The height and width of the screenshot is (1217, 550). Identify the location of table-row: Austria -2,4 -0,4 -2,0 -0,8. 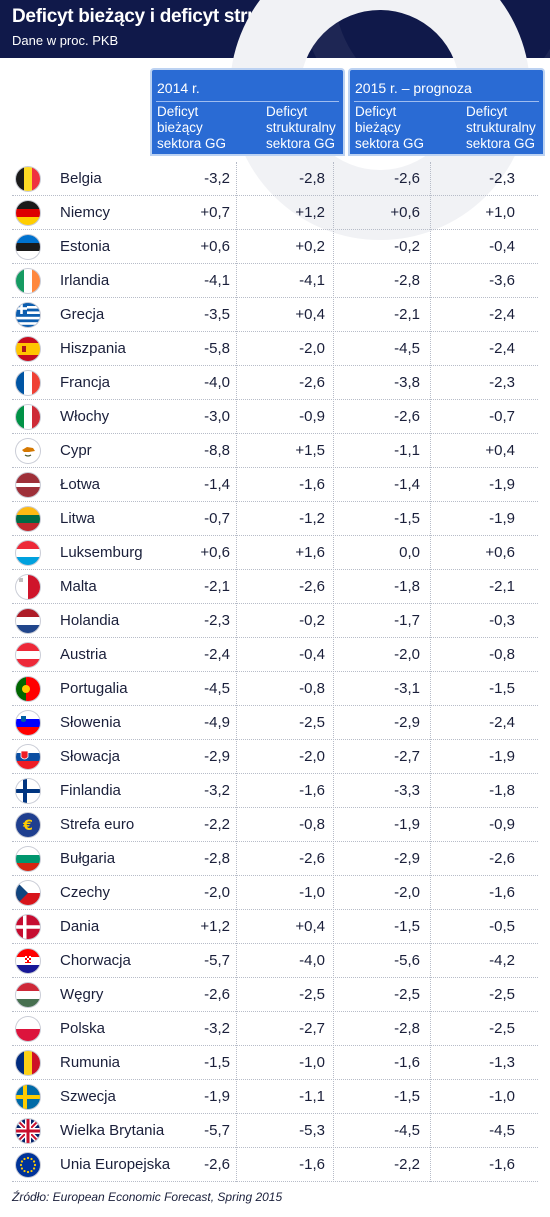
(275, 655).